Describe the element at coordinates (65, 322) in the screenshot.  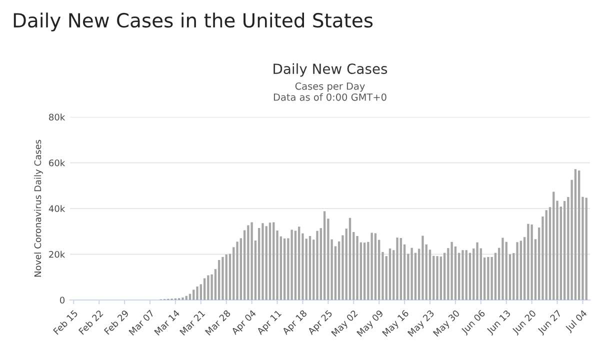
I see `x-tick-label: Feb 15` at that location.